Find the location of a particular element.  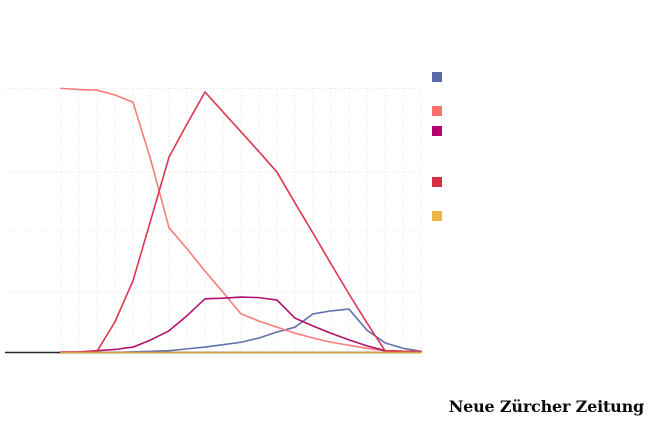

nzz-logo: Neue Zürcher Zeitung is located at coordinates (546, 406).